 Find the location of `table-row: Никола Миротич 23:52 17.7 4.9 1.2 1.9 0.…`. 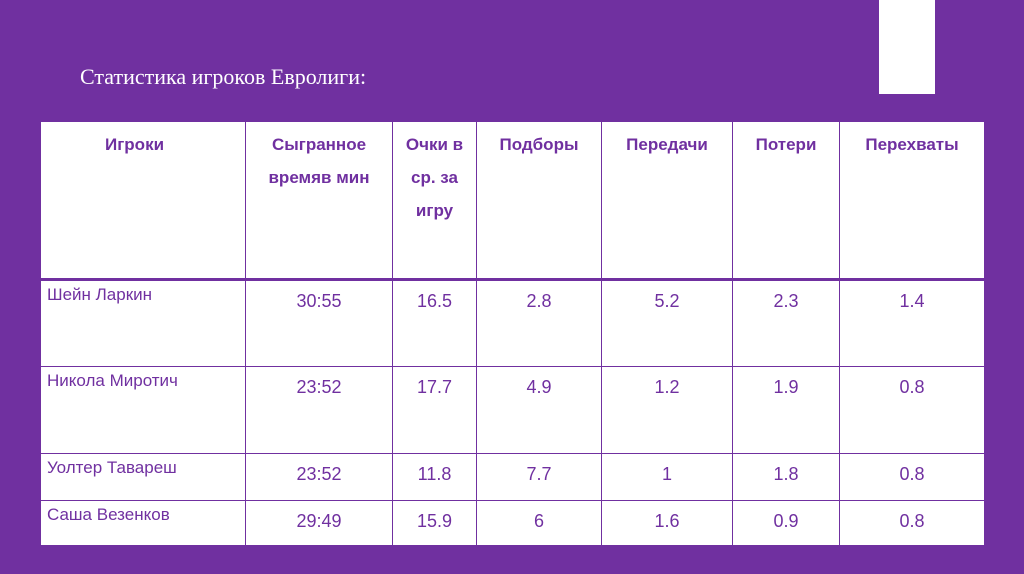

table-row: Никола Миротич 23:52 17.7 4.9 1.2 1.9 0.… is located at coordinates (512, 410).